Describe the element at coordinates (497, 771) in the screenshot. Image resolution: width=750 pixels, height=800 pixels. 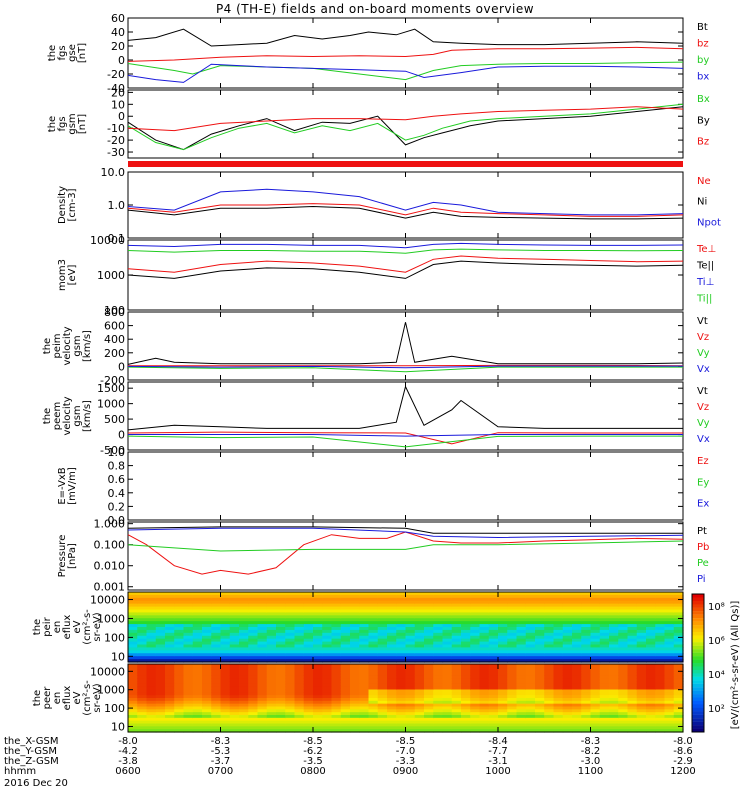
I see `time-axis-value: 1000` at that location.